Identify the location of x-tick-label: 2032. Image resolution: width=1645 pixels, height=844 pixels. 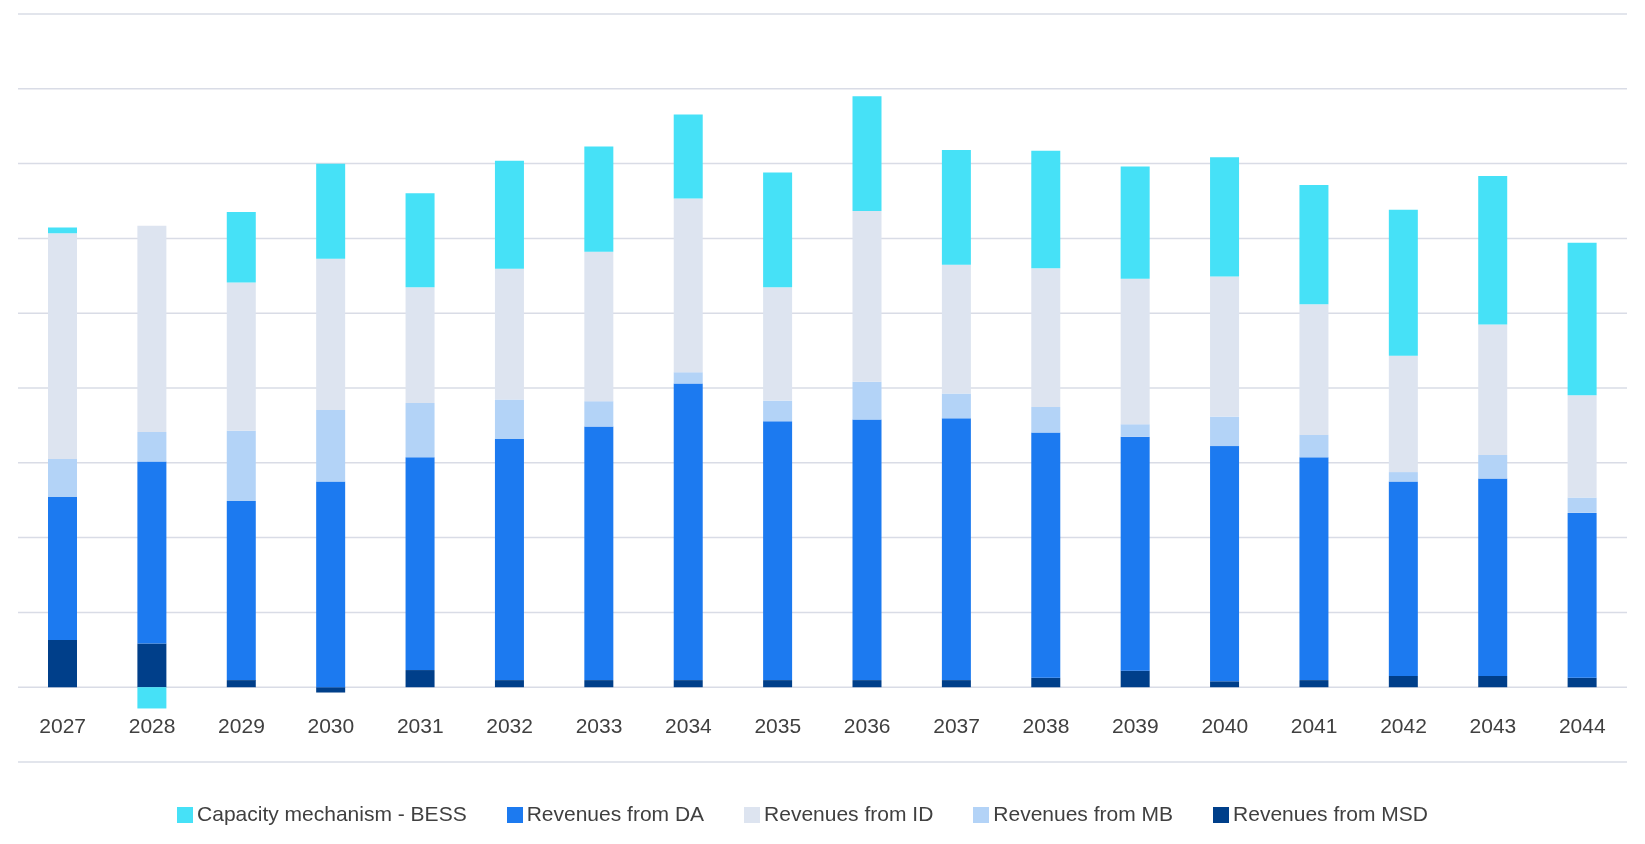
(509, 725).